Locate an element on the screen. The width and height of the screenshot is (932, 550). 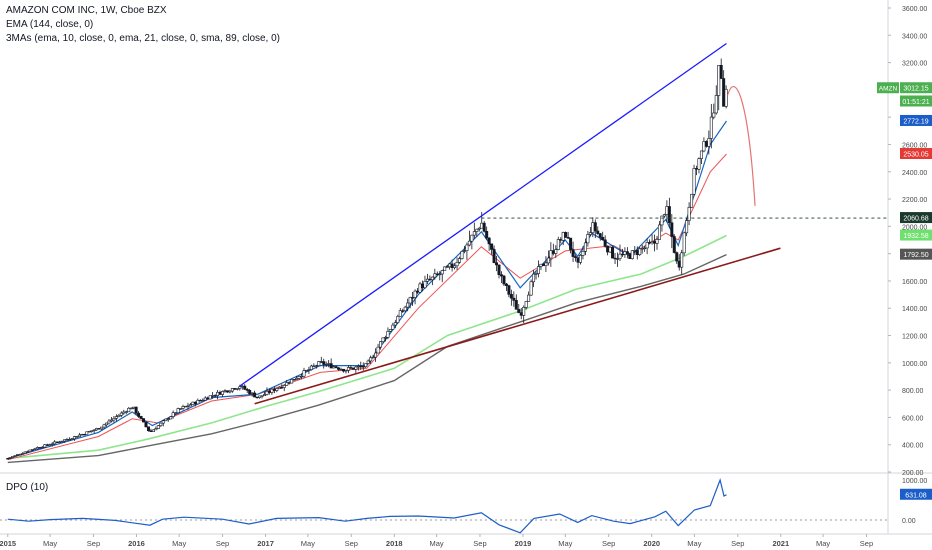
price-axis-label: 1932.58 is located at coordinates (916, 235).